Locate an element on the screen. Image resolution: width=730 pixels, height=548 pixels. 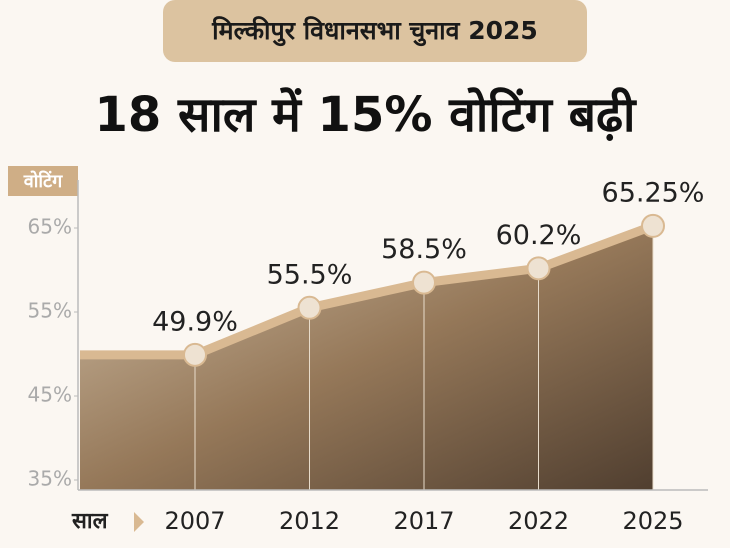
x-tick-label: 2017 is located at coordinates (423, 521).